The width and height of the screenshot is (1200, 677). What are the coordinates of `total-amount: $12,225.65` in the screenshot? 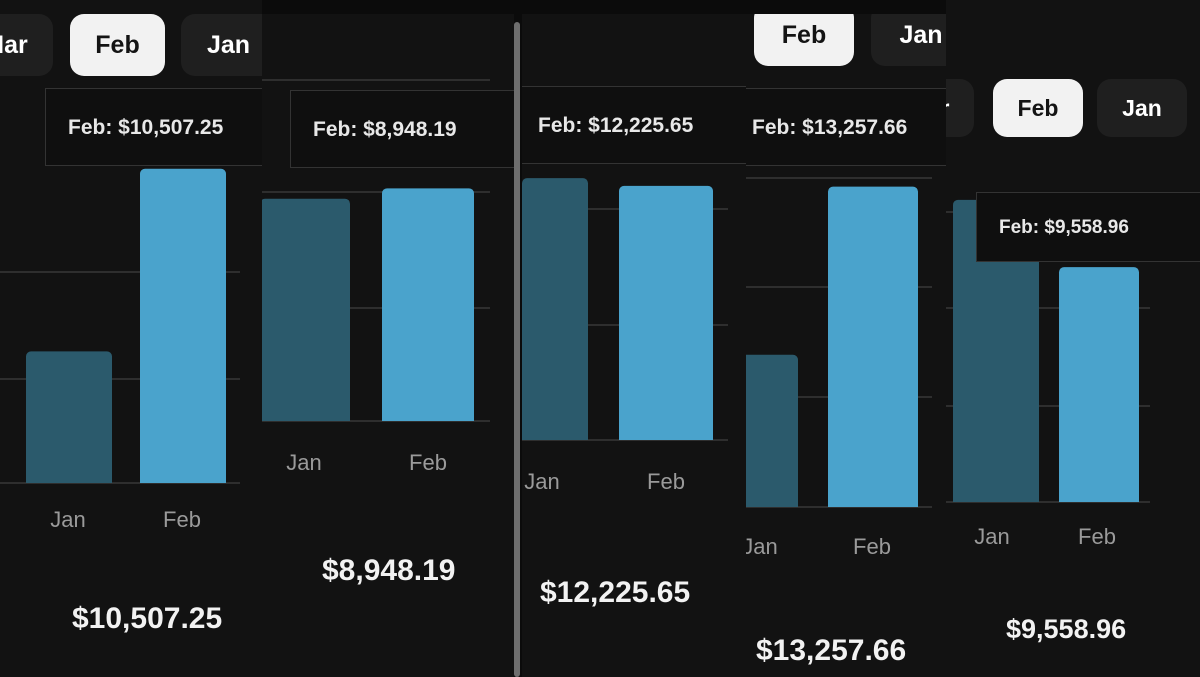 It's located at (615, 592).